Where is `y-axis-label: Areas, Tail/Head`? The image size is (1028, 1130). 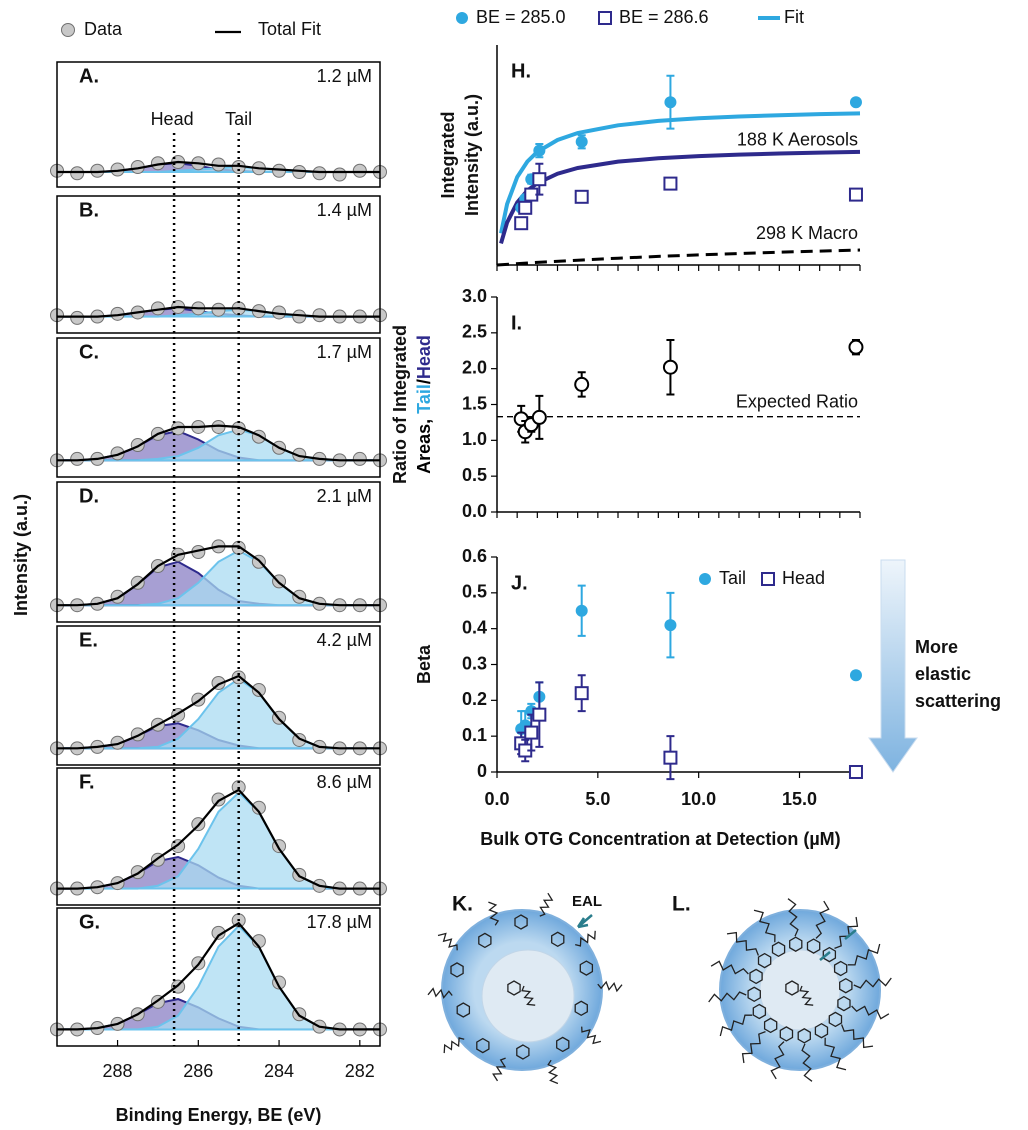
y-axis-label: Areas, Tail/Head is located at coordinates (424, 404).